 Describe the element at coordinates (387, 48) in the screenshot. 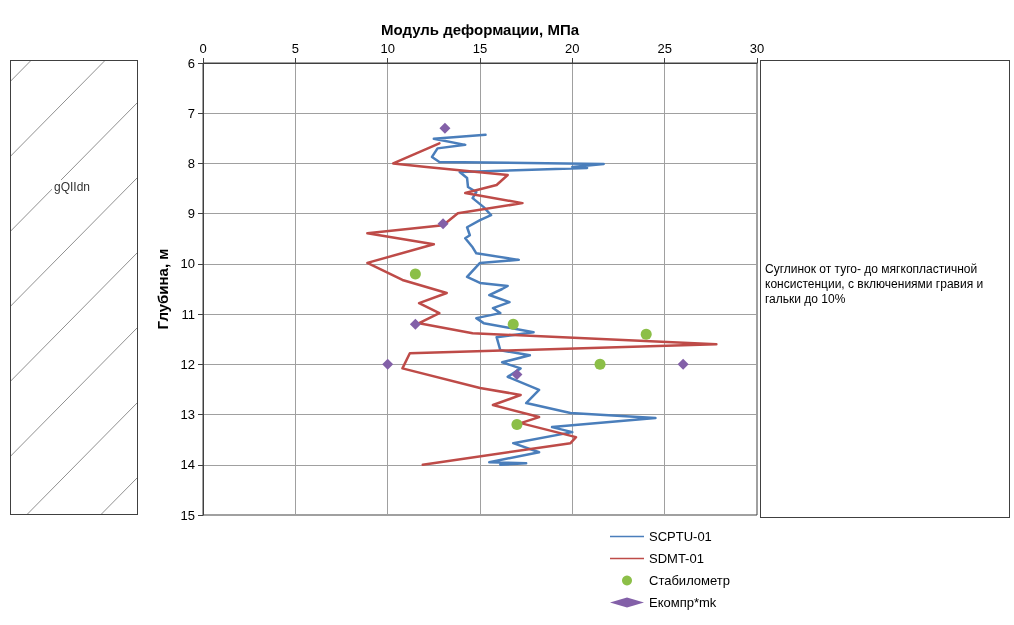

I see `x-tick-label: 10` at that location.